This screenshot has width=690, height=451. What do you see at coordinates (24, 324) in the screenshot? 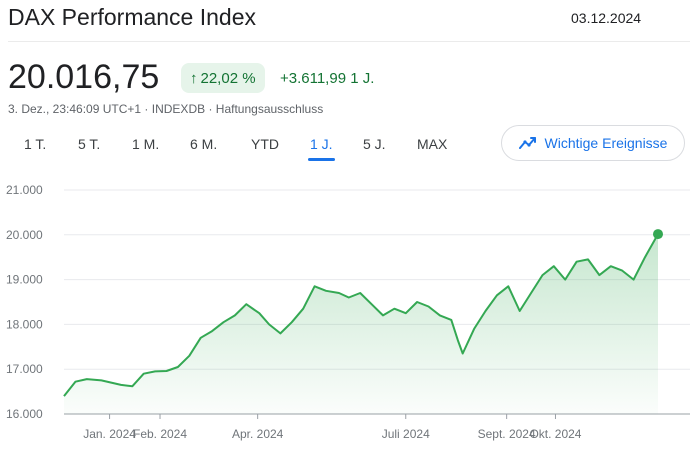
I see `y-tick-label: 18.000` at bounding box center [24, 324].